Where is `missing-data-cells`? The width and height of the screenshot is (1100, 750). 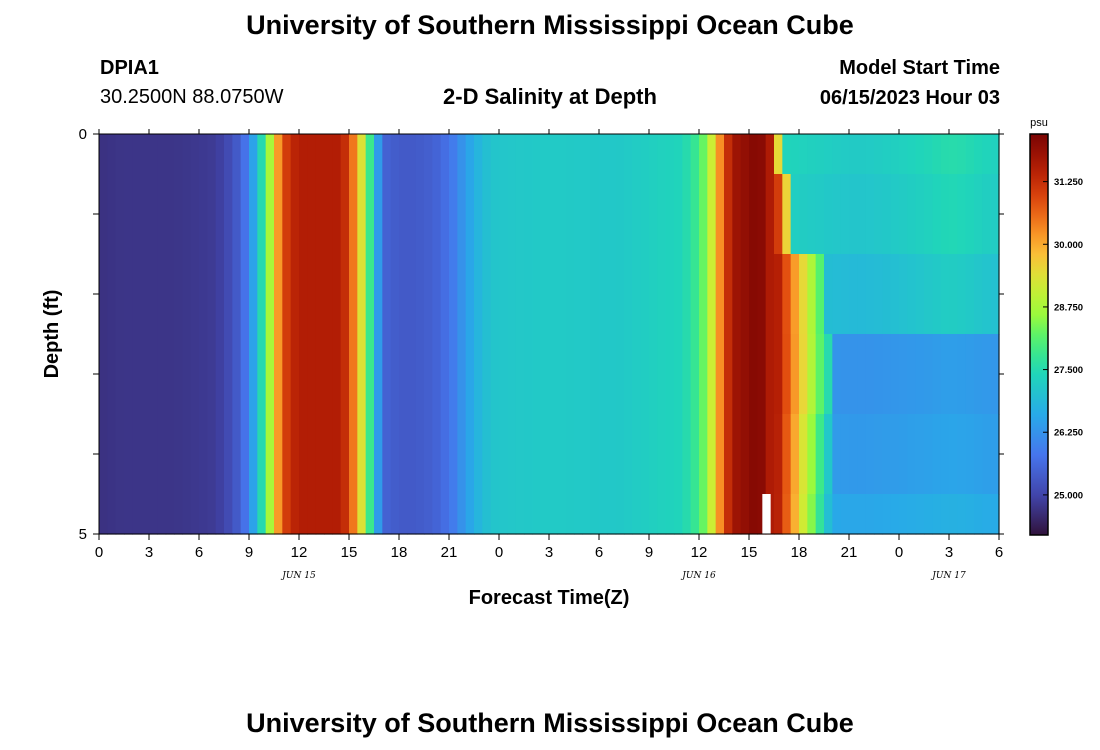
missing-data-cells is located at coordinates (766, 514).